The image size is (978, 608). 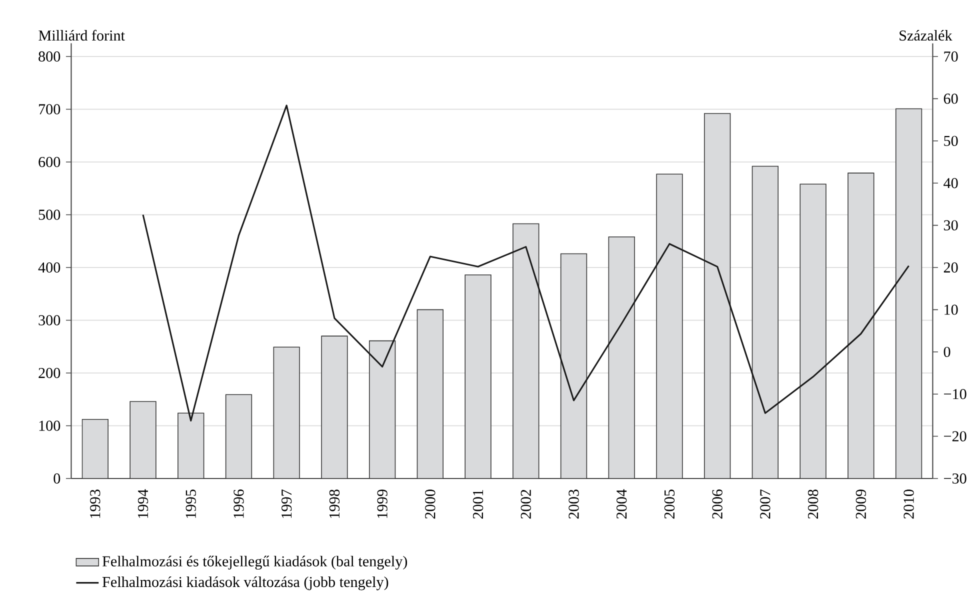 What do you see at coordinates (382, 503) in the screenshot?
I see `x-tick-label: 1999` at bounding box center [382, 503].